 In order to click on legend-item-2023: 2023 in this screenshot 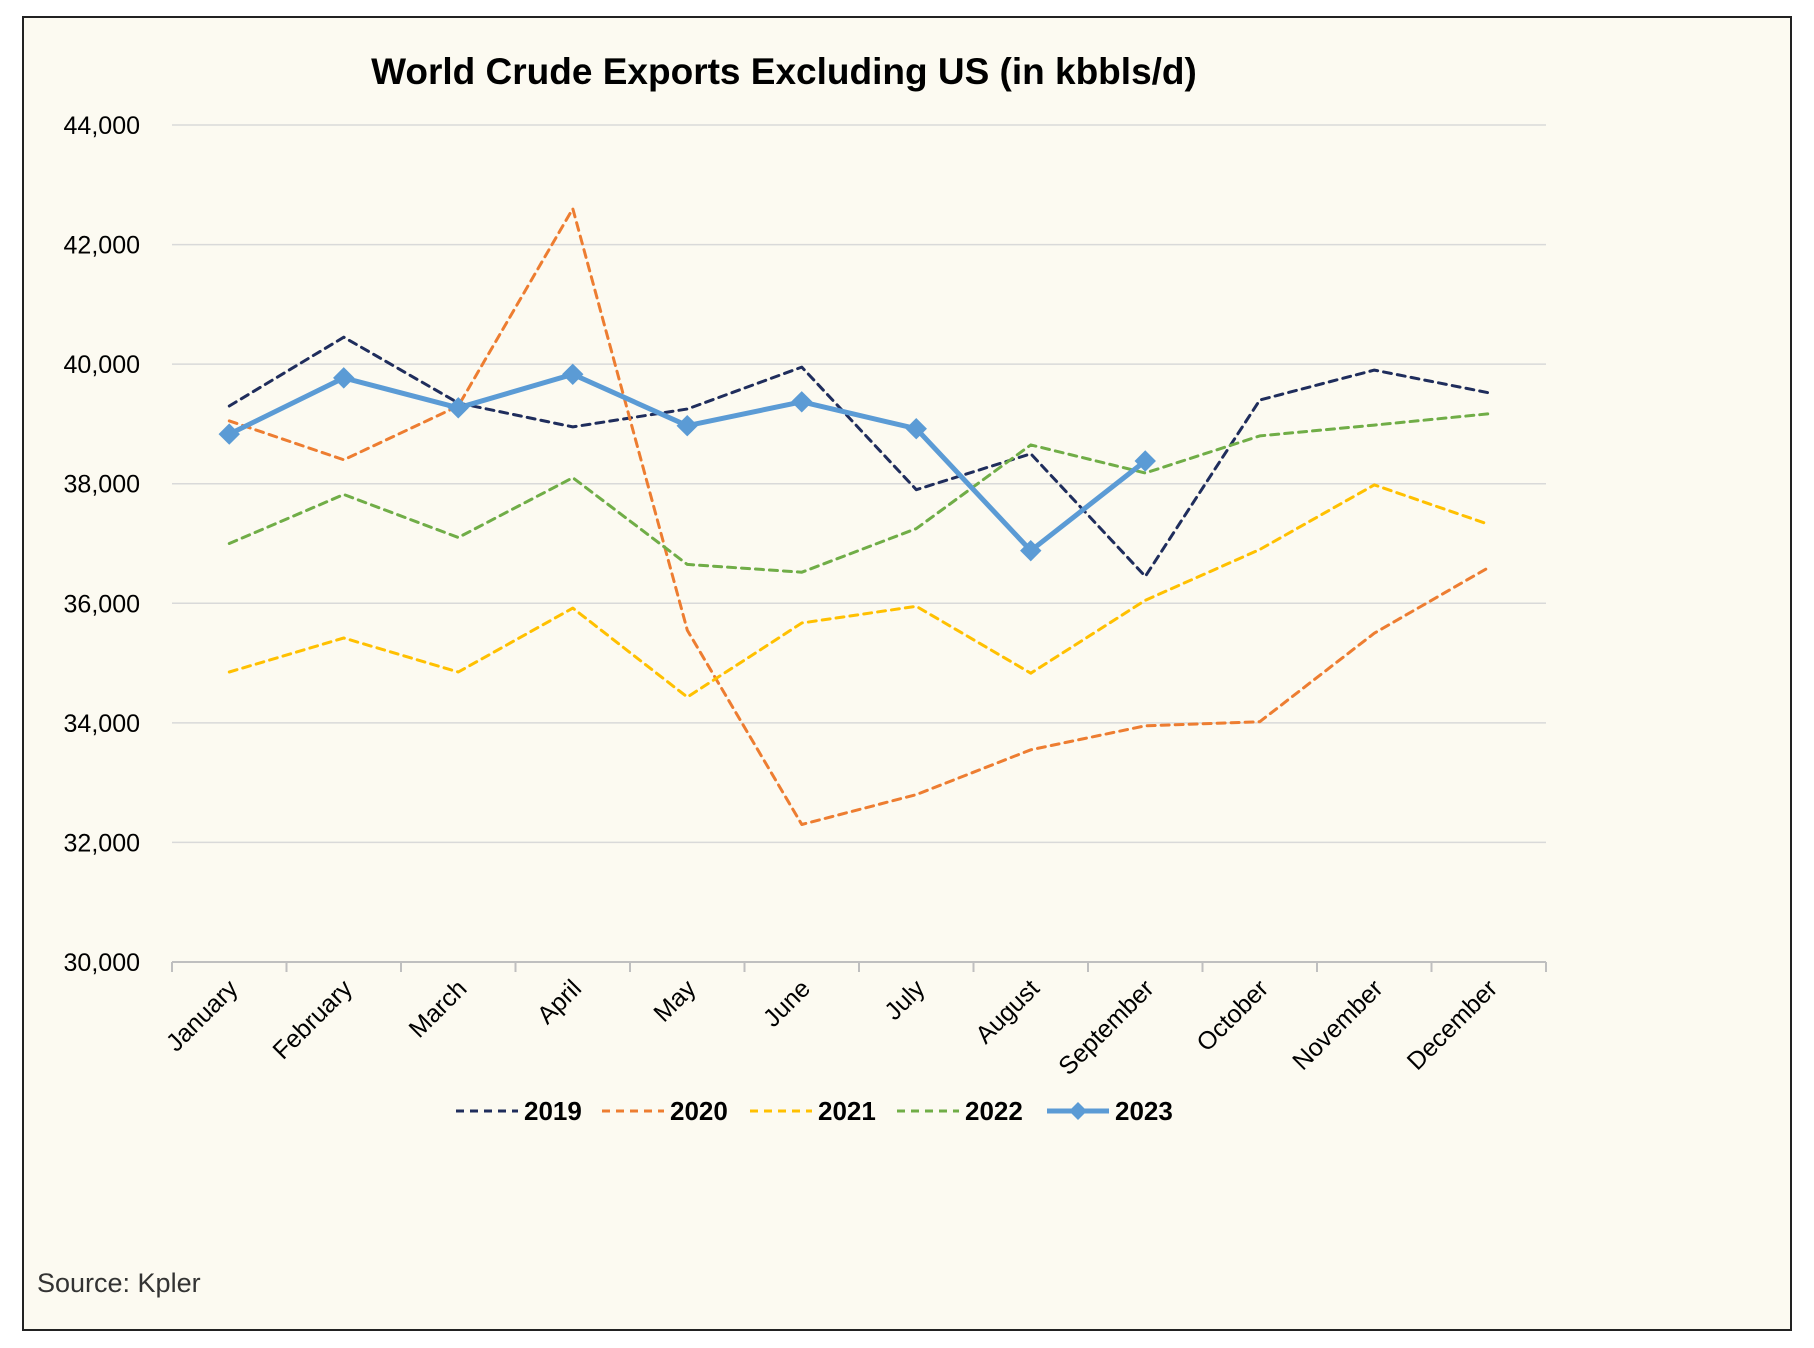, I will do `click(1110, 1111)`.